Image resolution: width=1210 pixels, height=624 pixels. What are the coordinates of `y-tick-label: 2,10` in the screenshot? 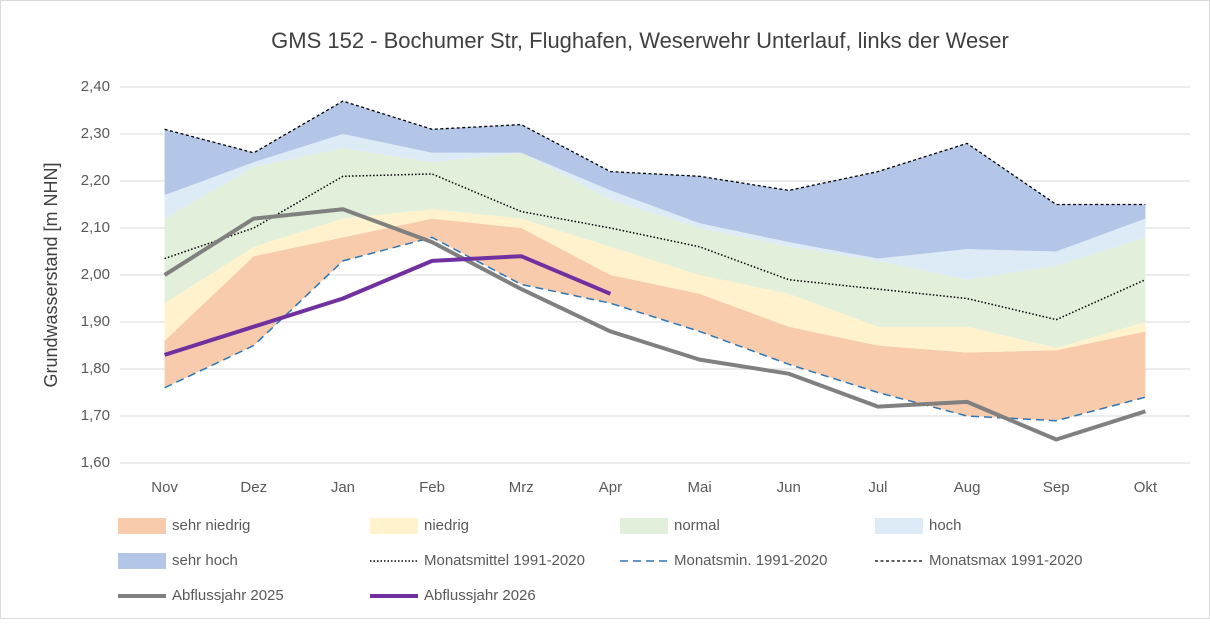 It's located at (95, 227).